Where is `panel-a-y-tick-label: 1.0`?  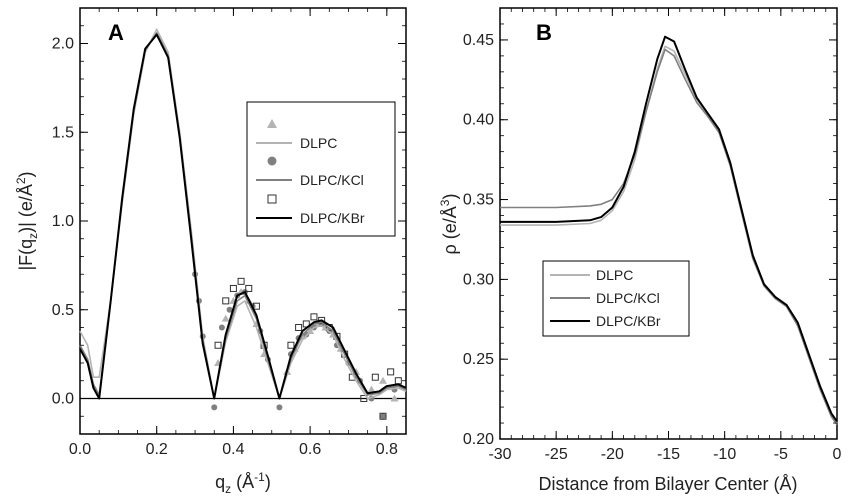 panel-a-y-tick-label: 1.0 is located at coordinates (63, 221).